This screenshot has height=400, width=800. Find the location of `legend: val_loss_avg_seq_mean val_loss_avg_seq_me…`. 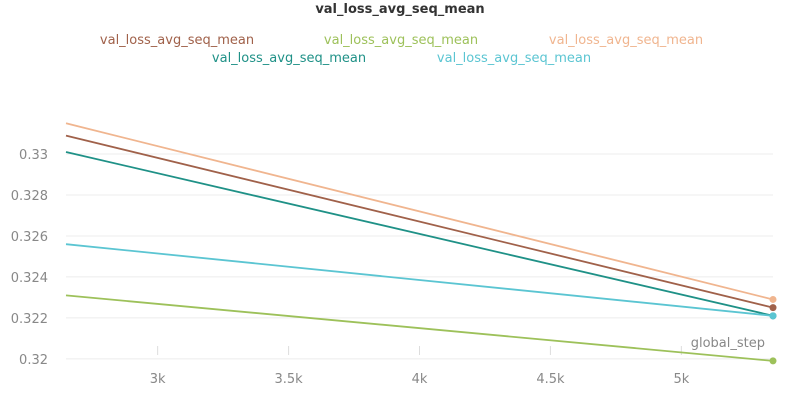

legend: val_loss_avg_seq_mean val_loss_avg_seq_me… is located at coordinates (401, 49).